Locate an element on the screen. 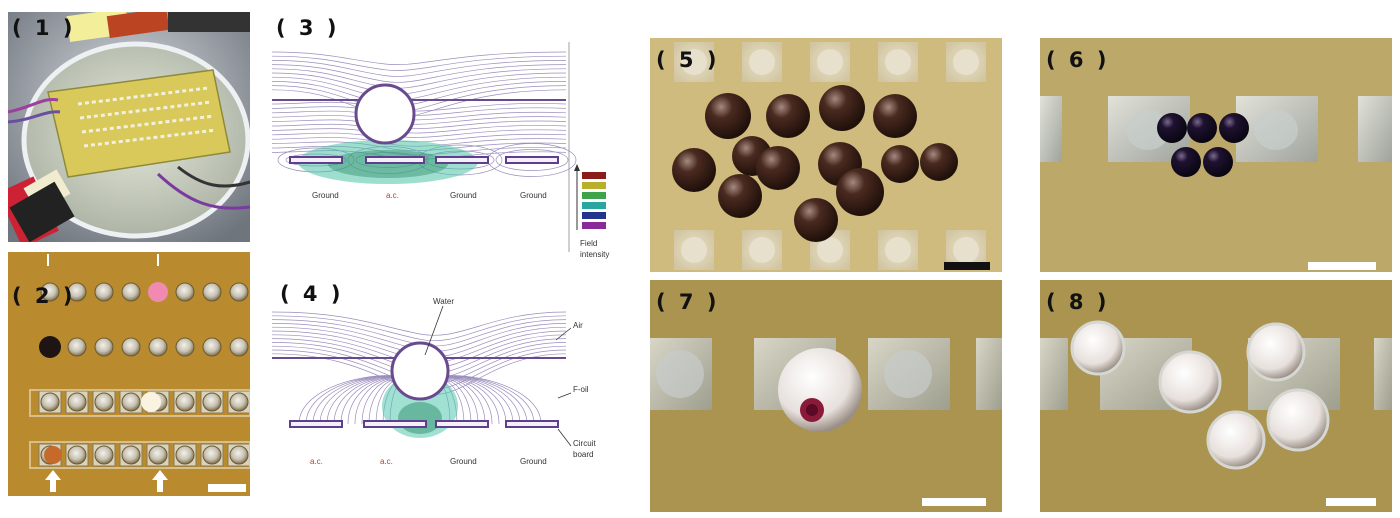 The height and width of the screenshot is (518, 1400). white-spheres-photo is located at coordinates (1216, 396).